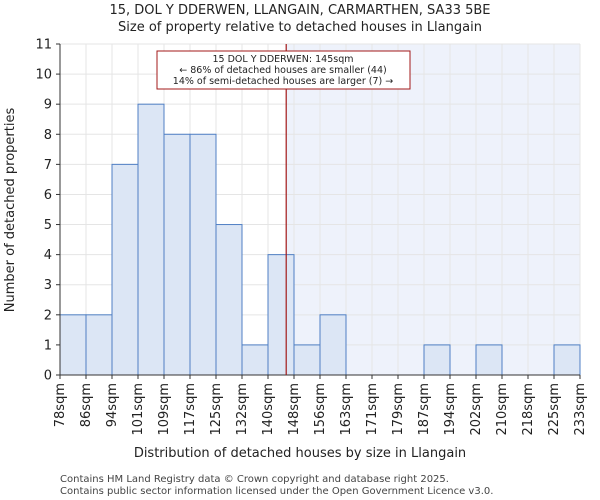  I want to click on x-tick-label: 163sqm, so click(346, 409).